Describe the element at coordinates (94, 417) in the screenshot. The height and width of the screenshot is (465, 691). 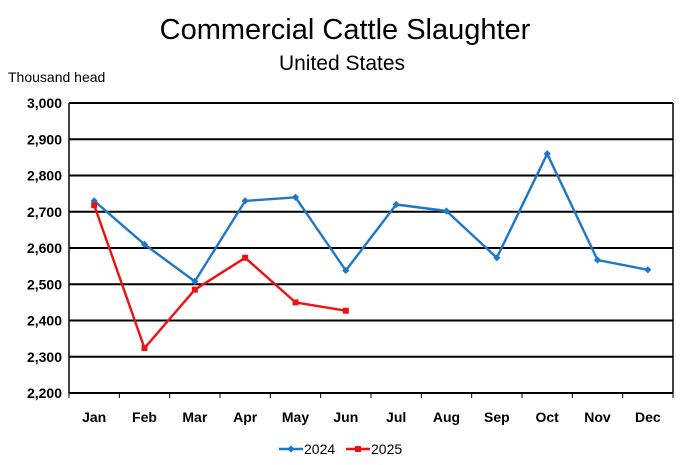
I see `x-tick-label: Jan` at that location.